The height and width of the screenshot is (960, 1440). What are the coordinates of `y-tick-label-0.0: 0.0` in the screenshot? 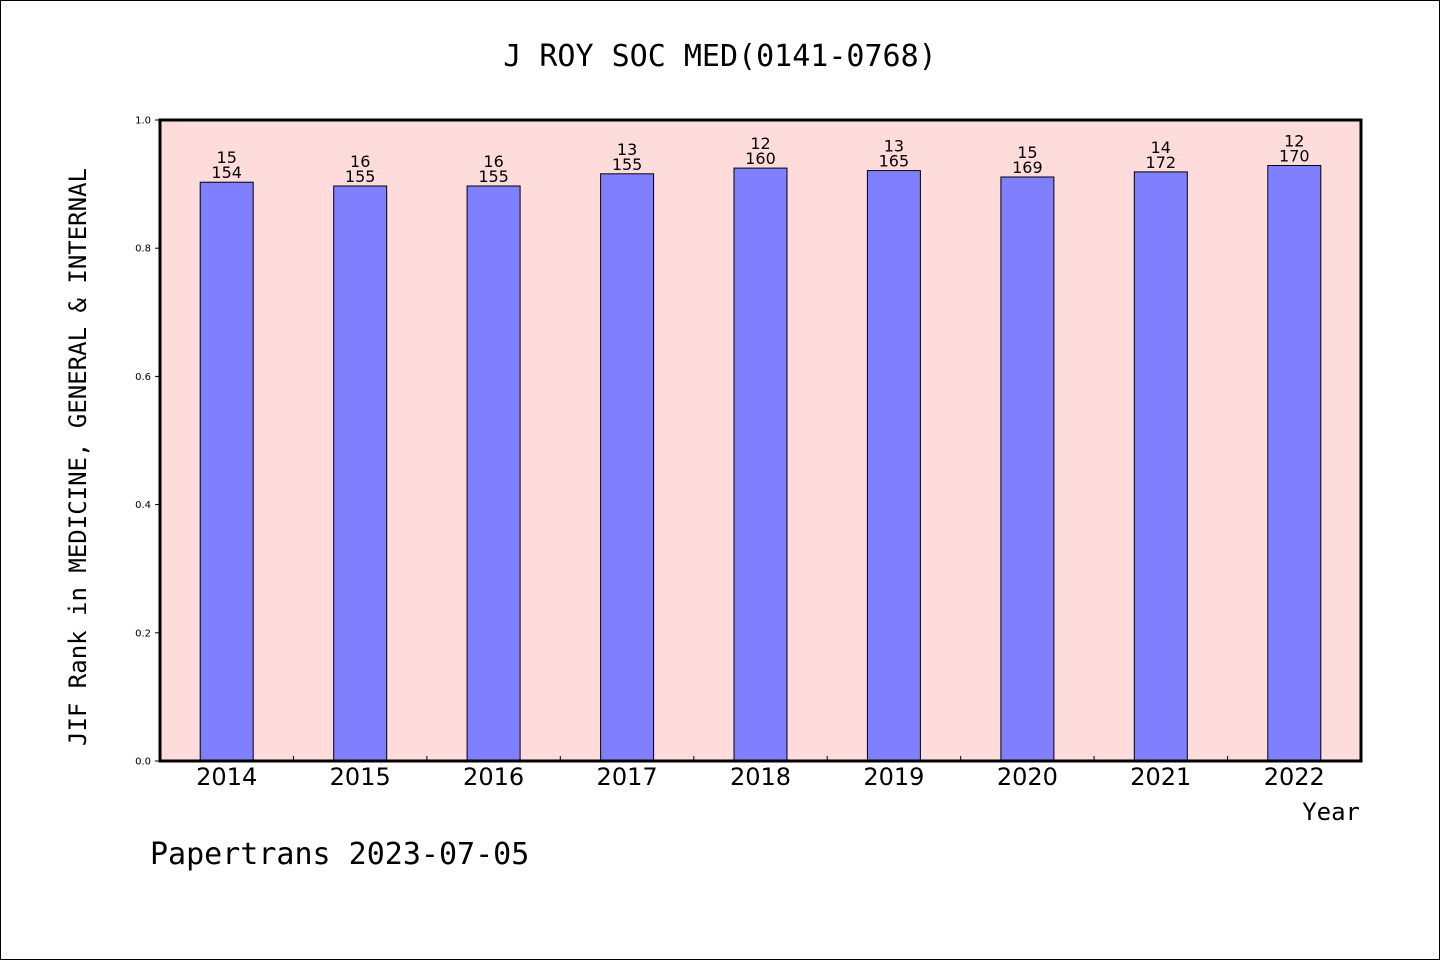 It's located at (143, 762).